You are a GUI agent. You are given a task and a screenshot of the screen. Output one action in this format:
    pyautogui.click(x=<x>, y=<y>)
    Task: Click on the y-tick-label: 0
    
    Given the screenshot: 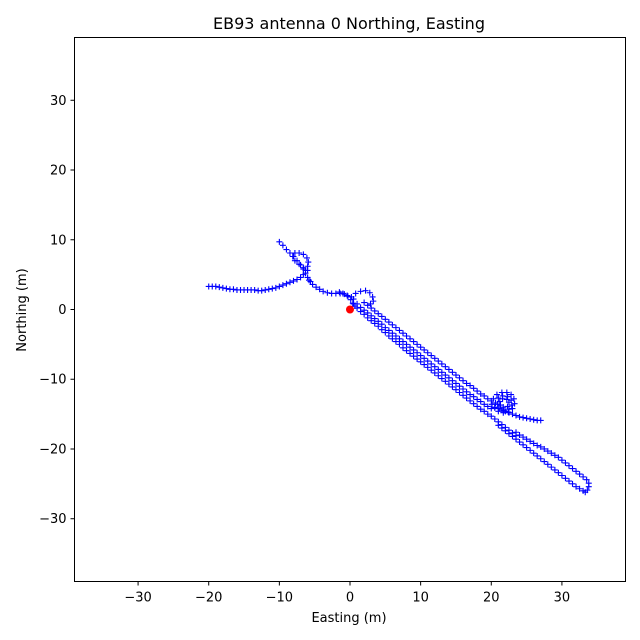 What is the action you would take?
    pyautogui.click(x=62, y=310)
    